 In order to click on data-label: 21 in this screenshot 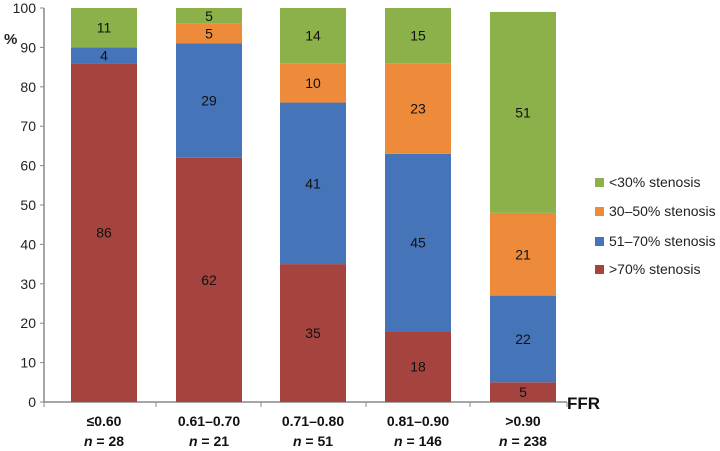, I will do `click(523, 254)`.